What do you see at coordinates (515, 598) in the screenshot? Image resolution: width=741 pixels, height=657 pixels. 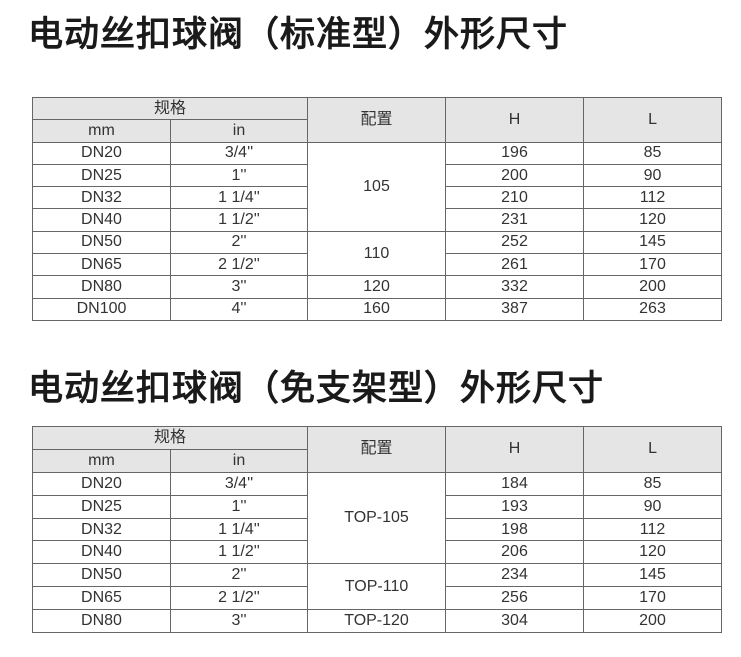 I see `cell-h: 256` at bounding box center [515, 598].